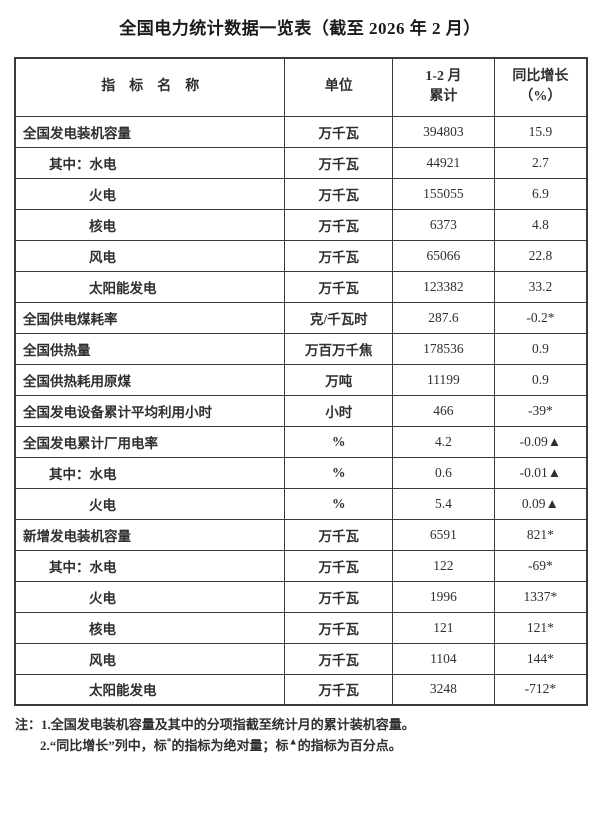  What do you see at coordinates (443, 658) in the screenshot?
I see `value-cell: 1104` at bounding box center [443, 658].